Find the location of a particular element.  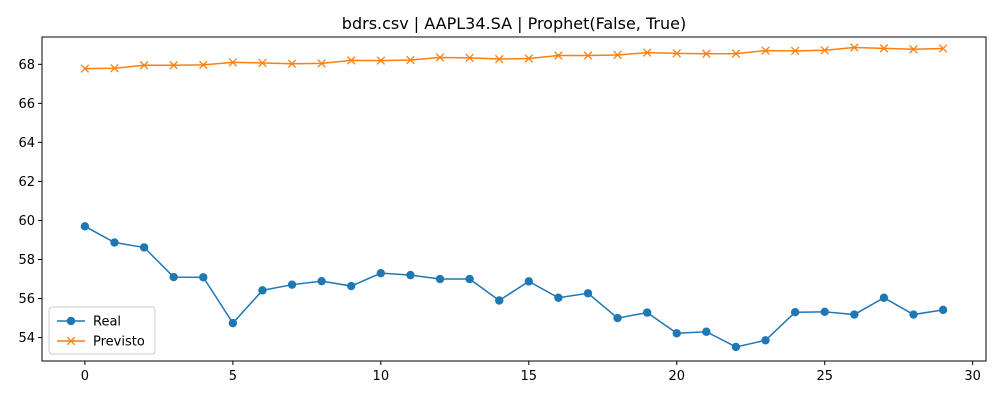

x-tick-label: 25 is located at coordinates (824, 376).